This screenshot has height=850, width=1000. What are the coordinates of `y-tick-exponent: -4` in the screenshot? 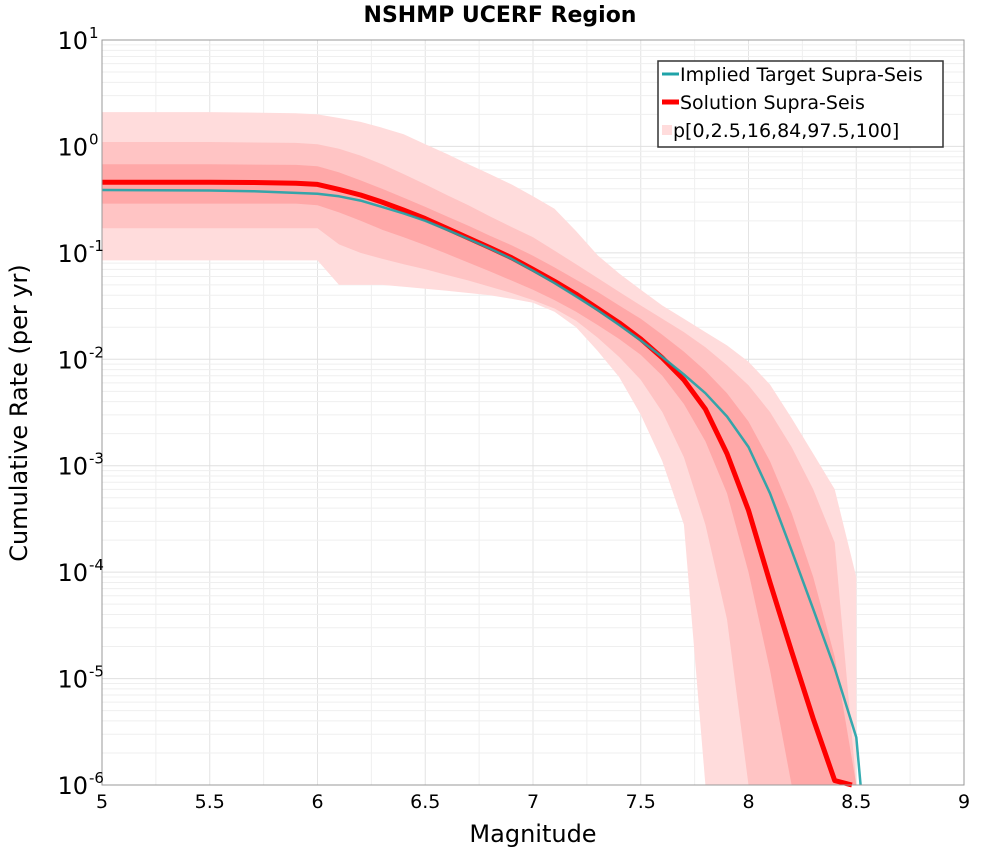 It's located at (96, 565).